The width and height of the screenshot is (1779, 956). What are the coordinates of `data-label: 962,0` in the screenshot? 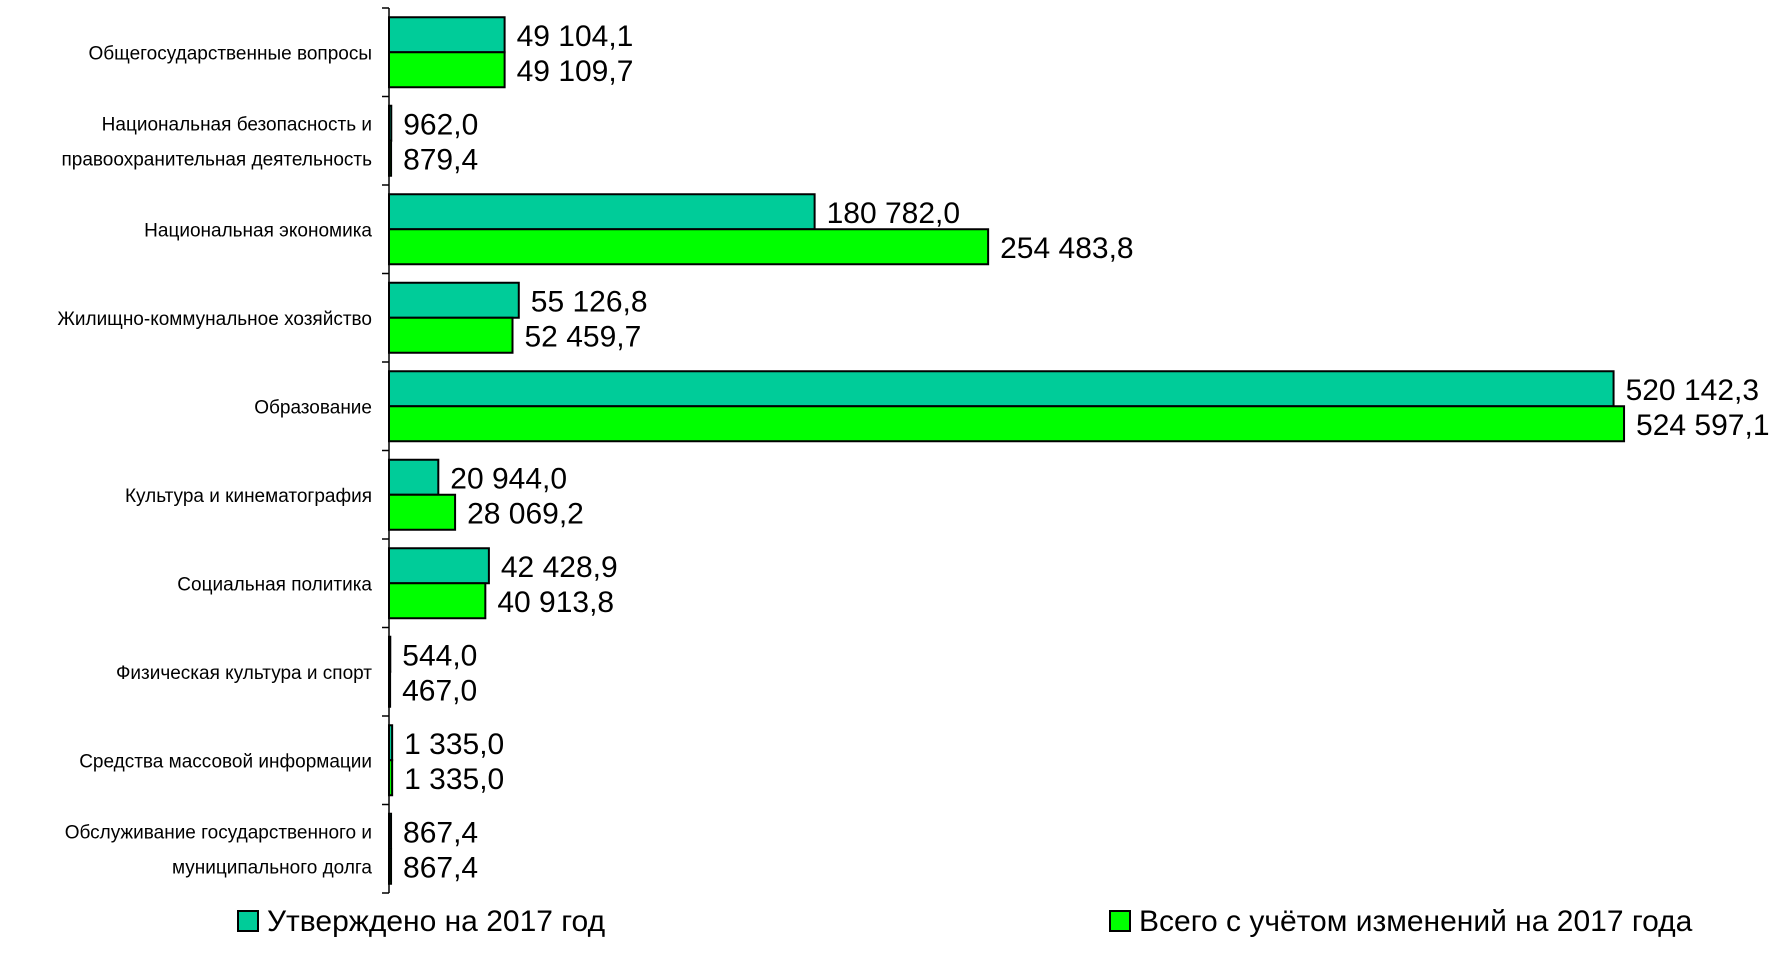 It's located at (440, 124).